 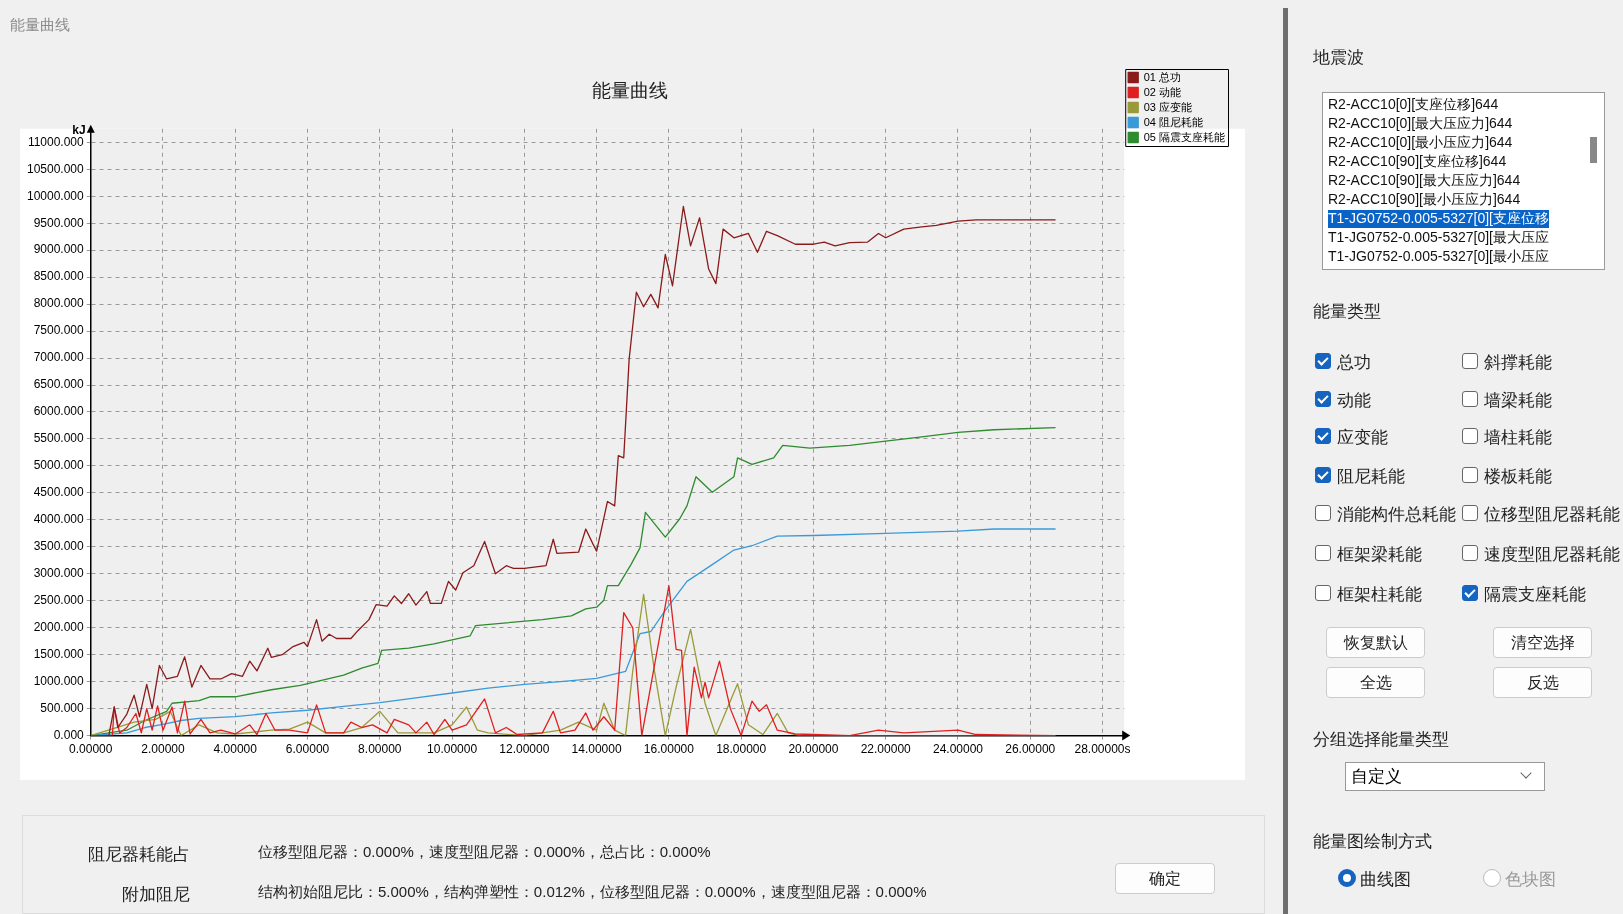 I want to click on text: 速度型阻尼器耗能, so click(x=1552, y=555).